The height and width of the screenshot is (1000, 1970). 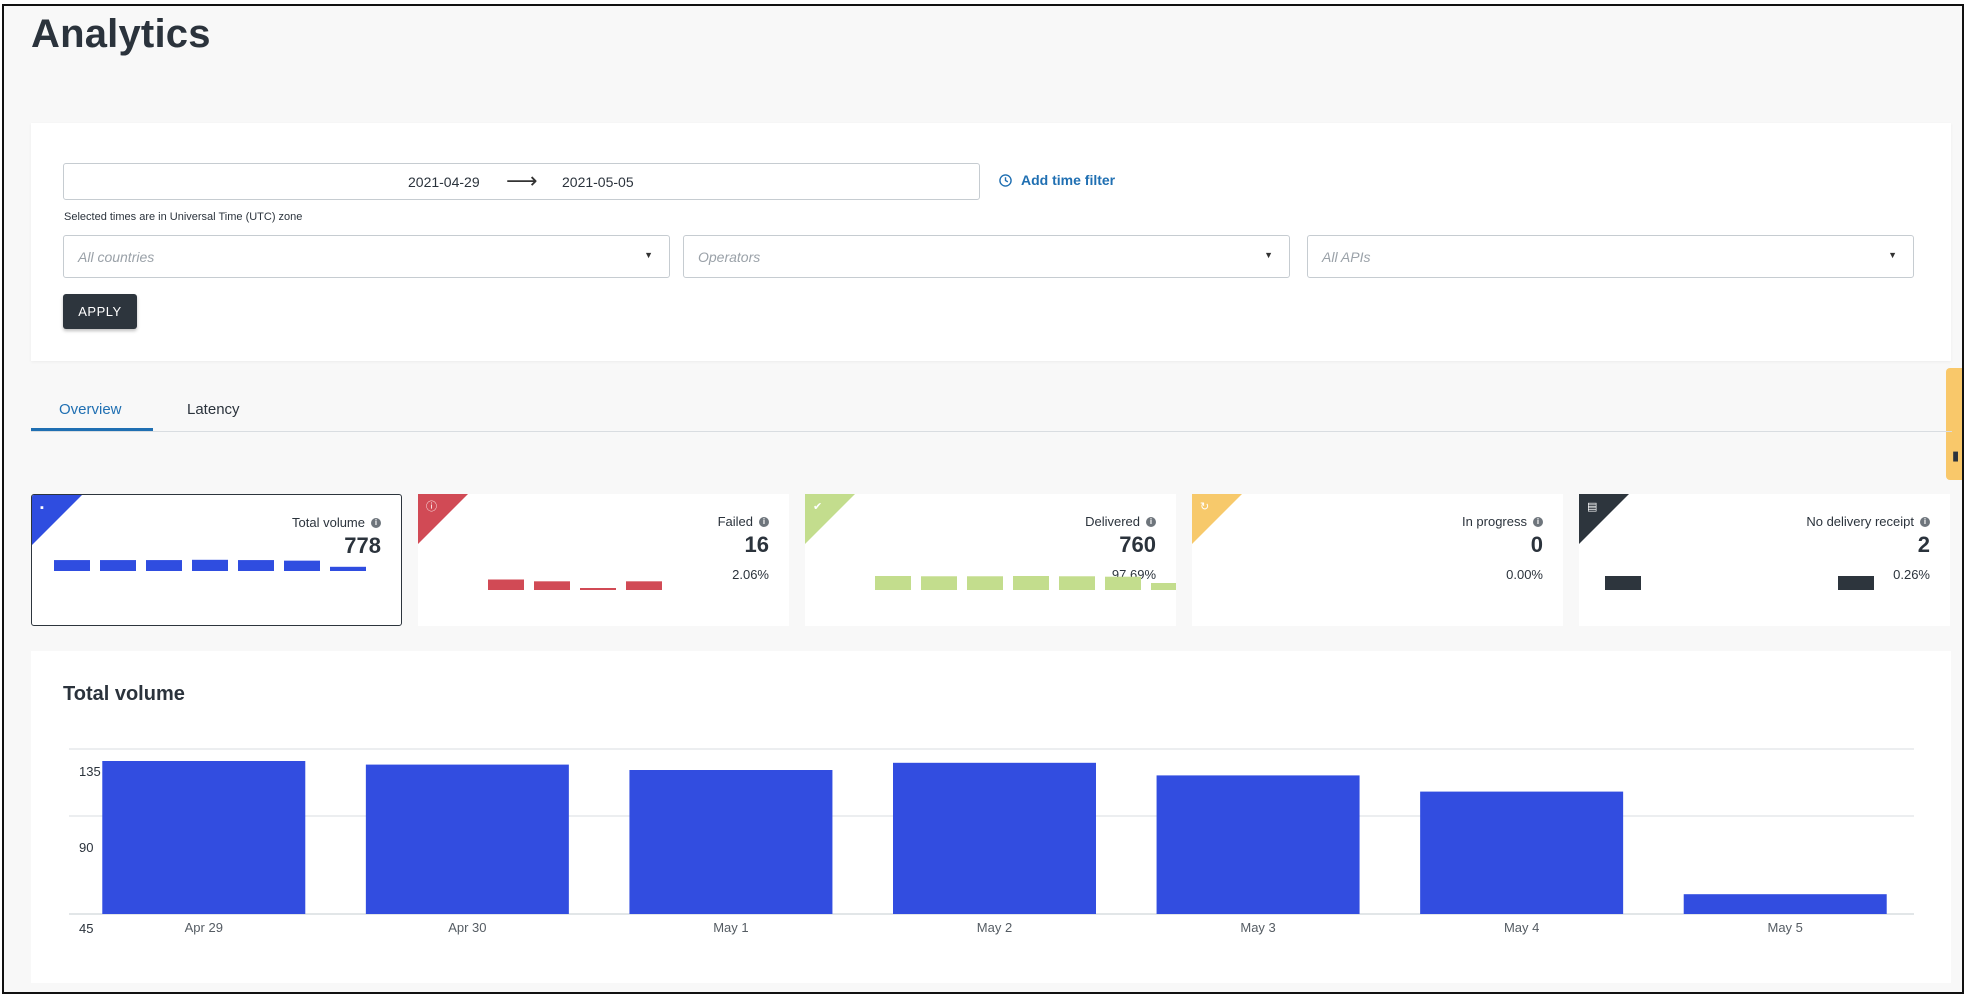 What do you see at coordinates (431, 507) in the screenshot?
I see `alert-circle-icon: ⓘ` at bounding box center [431, 507].